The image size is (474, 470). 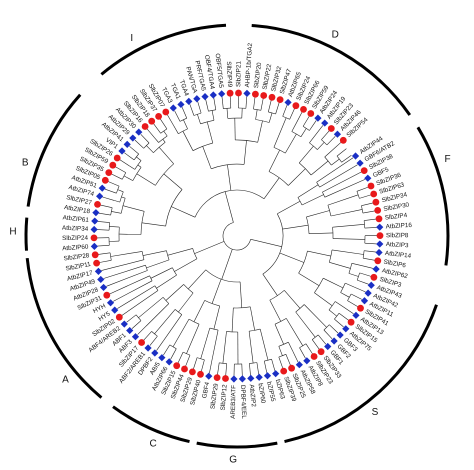 What do you see at coordinates (335, 34) in the screenshot?
I see `group-label: D` at bounding box center [335, 34].